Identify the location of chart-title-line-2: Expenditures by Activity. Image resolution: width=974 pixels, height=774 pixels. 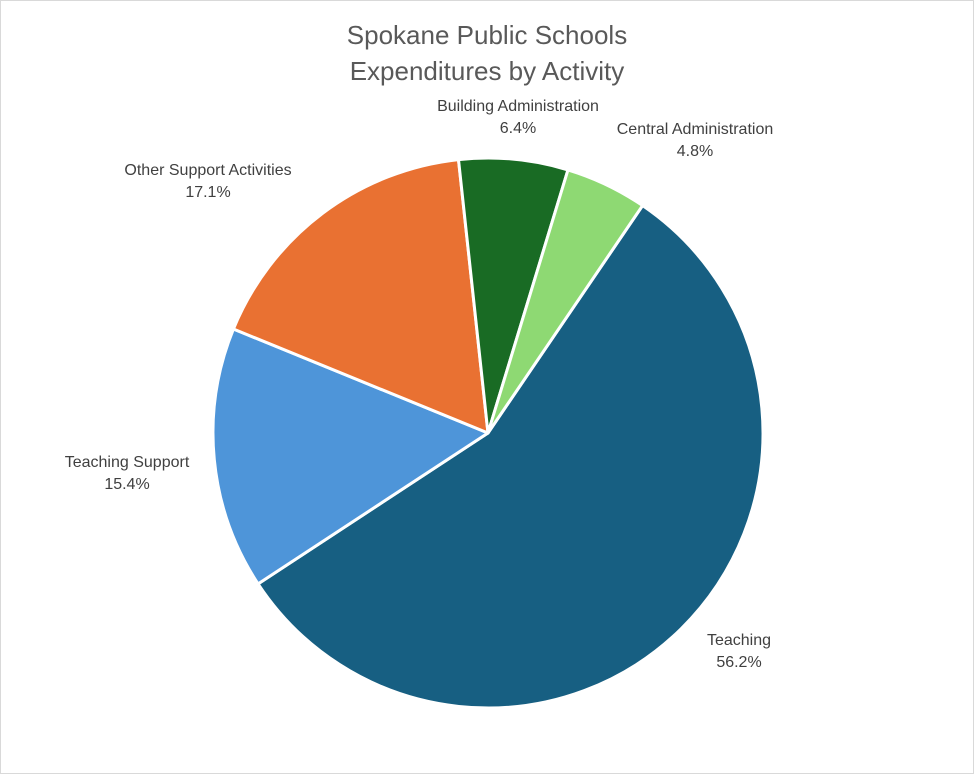
(487, 71).